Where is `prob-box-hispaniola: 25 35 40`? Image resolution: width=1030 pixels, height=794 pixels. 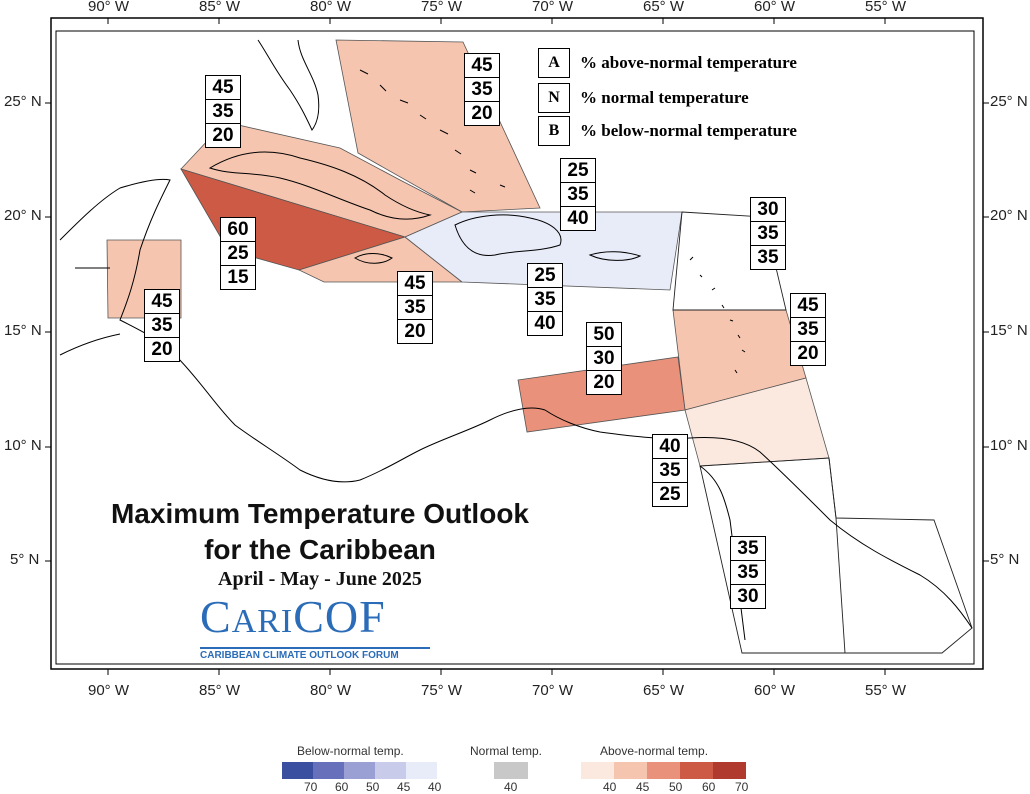 prob-box-hispaniola: 25 35 40 is located at coordinates (545, 299).